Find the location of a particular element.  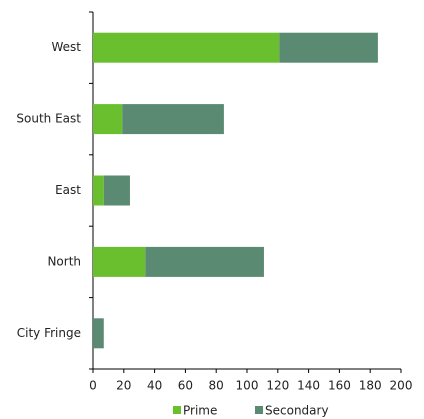

y-tick-label: North is located at coordinates (64, 261).